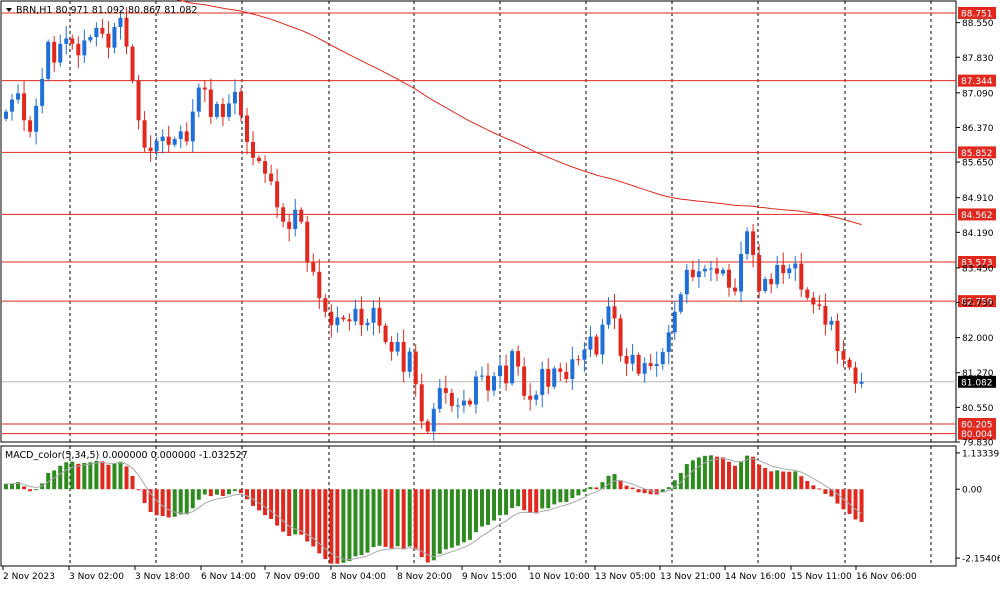 This screenshot has height=593, width=1000. I want to click on macd-signal-line, so click(433, 509).